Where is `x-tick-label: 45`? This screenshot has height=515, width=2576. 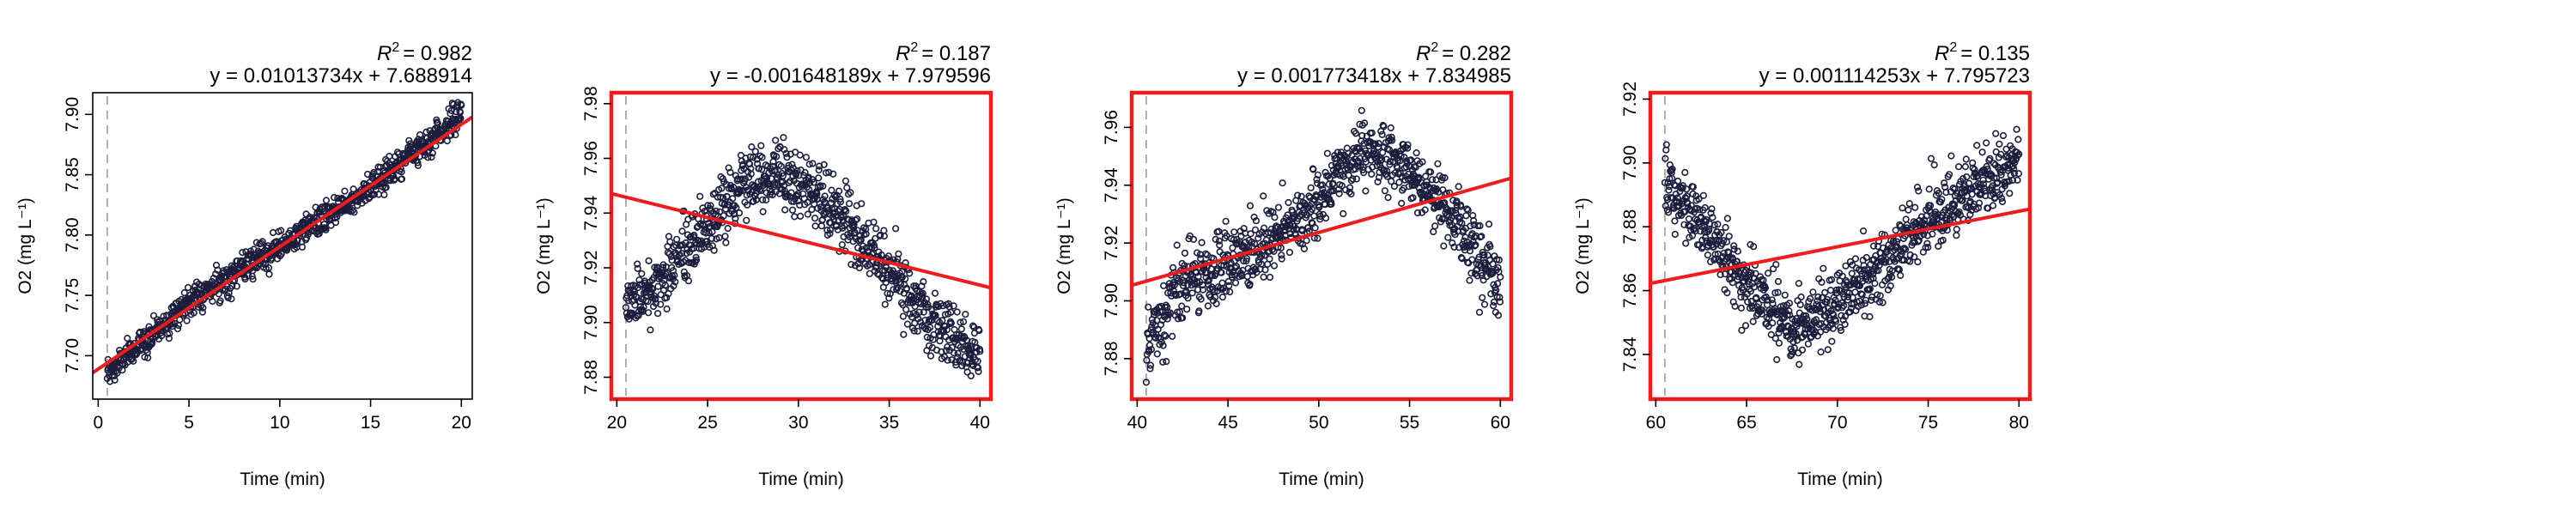
x-tick-label: 45 is located at coordinates (1228, 423).